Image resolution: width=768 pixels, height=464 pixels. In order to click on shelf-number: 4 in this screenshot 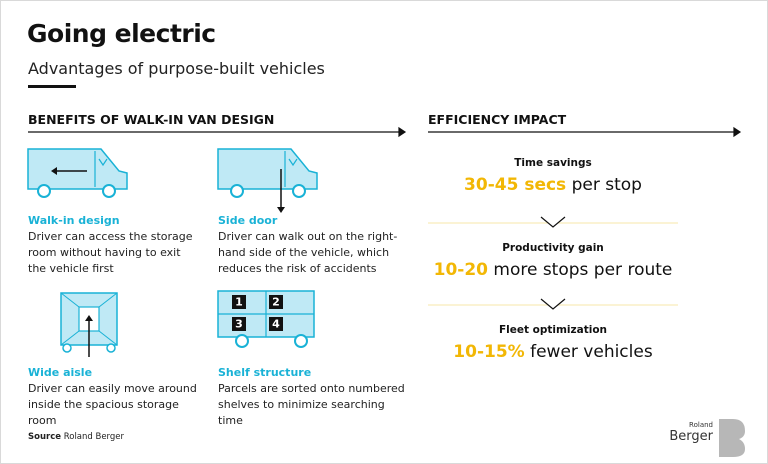, I will do `click(276, 324)`.